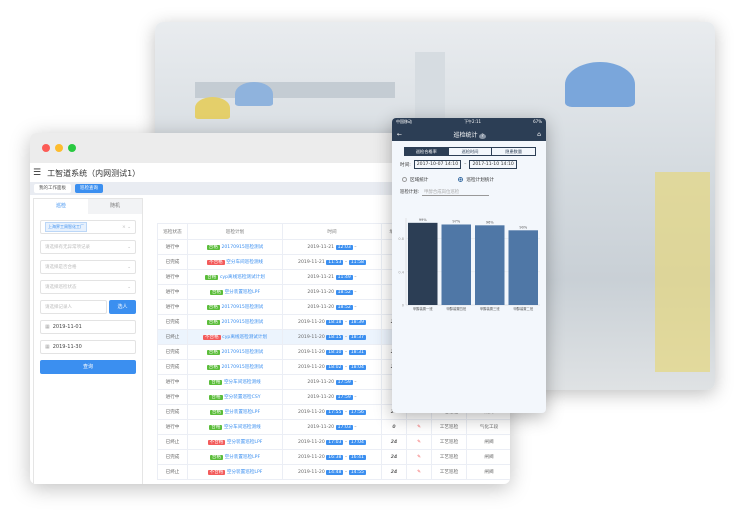  Describe the element at coordinates (235, 231) in the screenshot. I see `column-header: 巡检计划` at that location.